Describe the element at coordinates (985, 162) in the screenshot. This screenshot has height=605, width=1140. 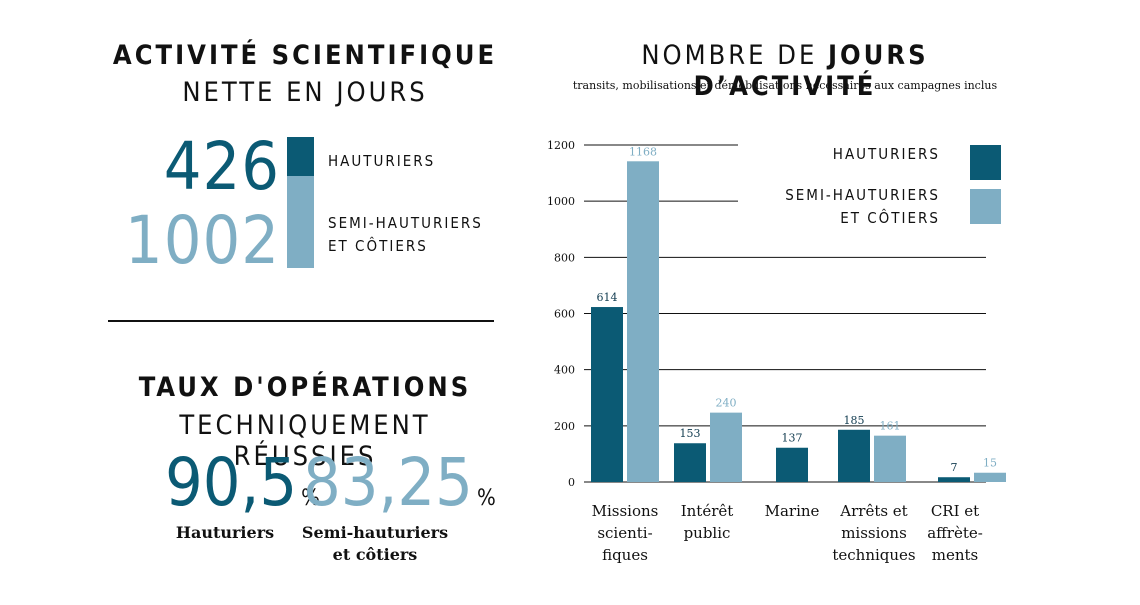
I see `legend-swatch-hauturiers` at that location.